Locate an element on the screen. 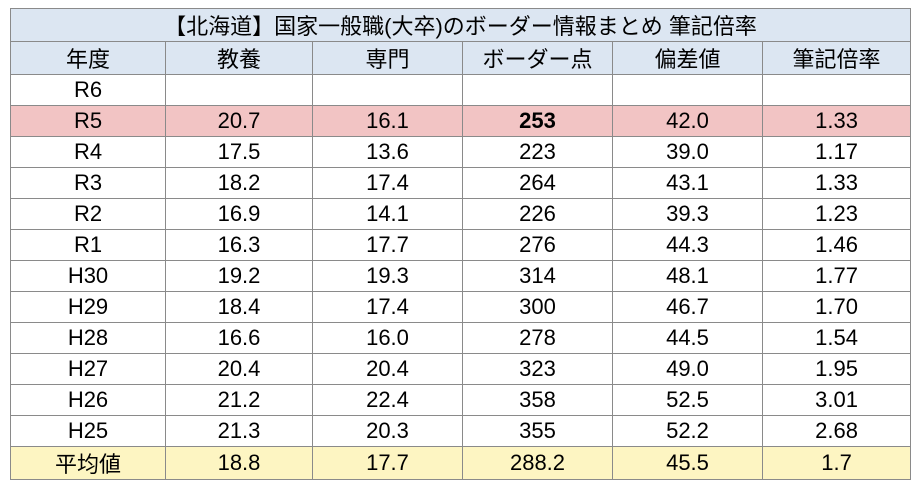  value-cell: 19.3 is located at coordinates (387, 276).